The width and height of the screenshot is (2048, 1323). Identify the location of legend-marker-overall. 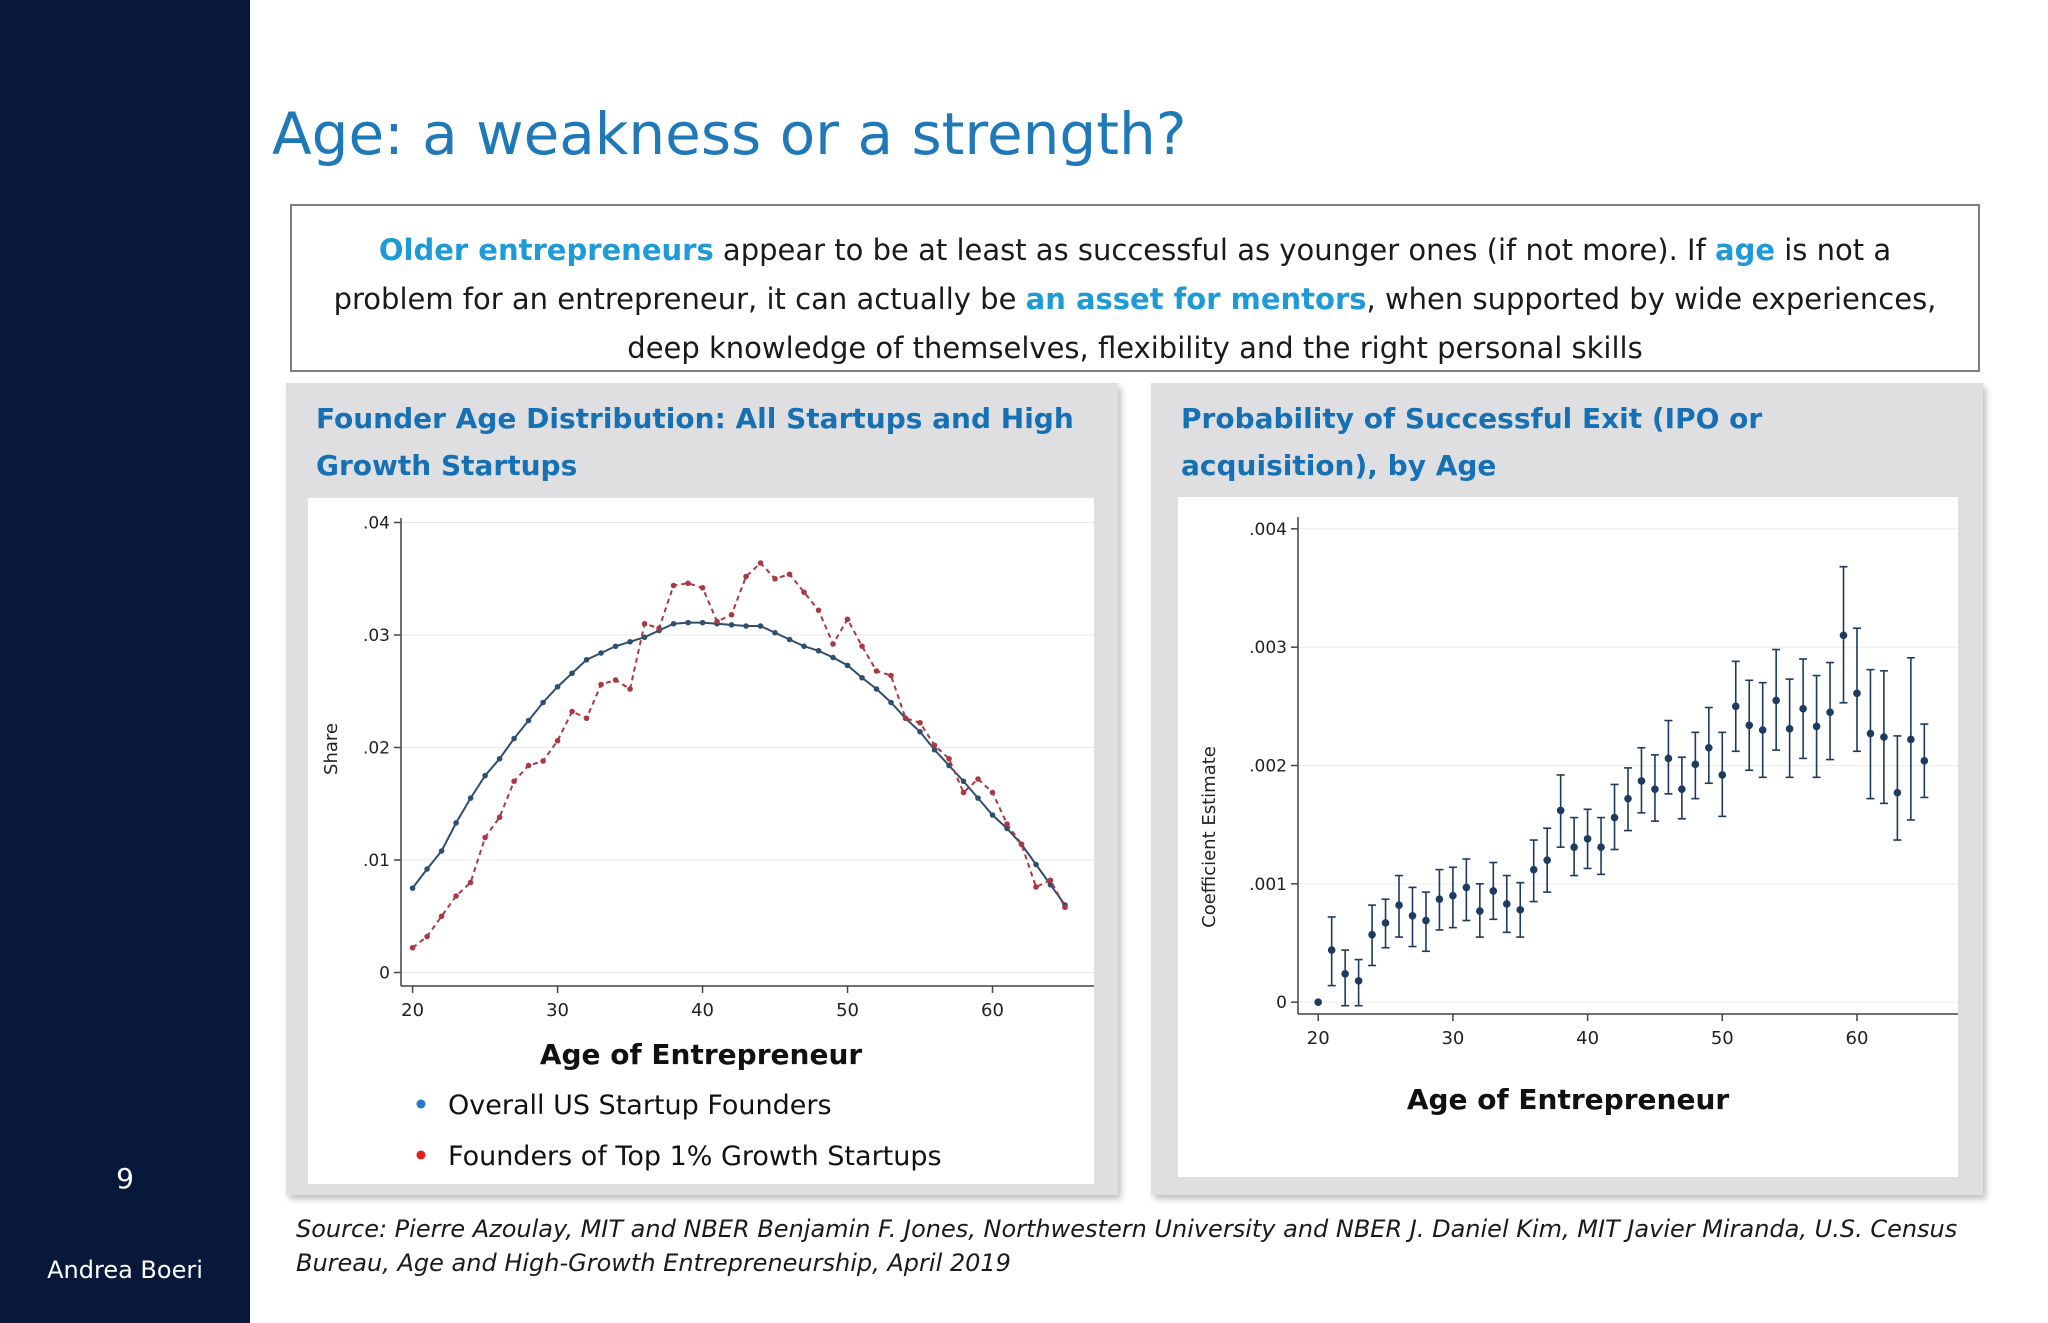
(421, 1104).